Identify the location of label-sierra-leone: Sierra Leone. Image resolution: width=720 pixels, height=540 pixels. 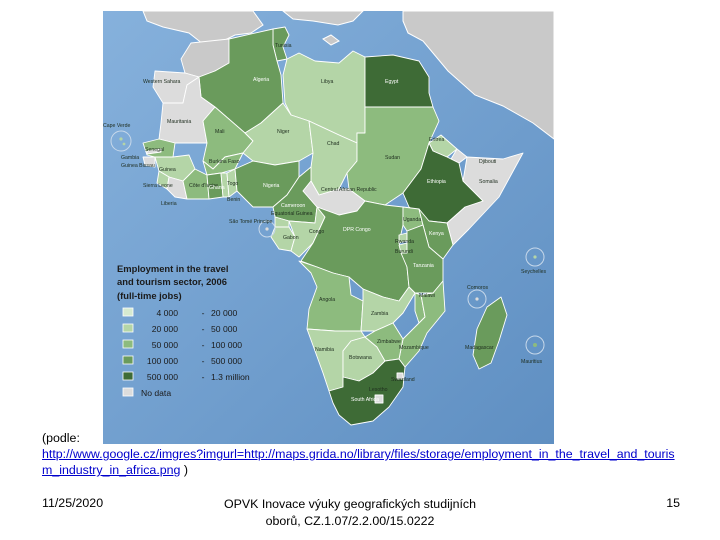
(158, 186).